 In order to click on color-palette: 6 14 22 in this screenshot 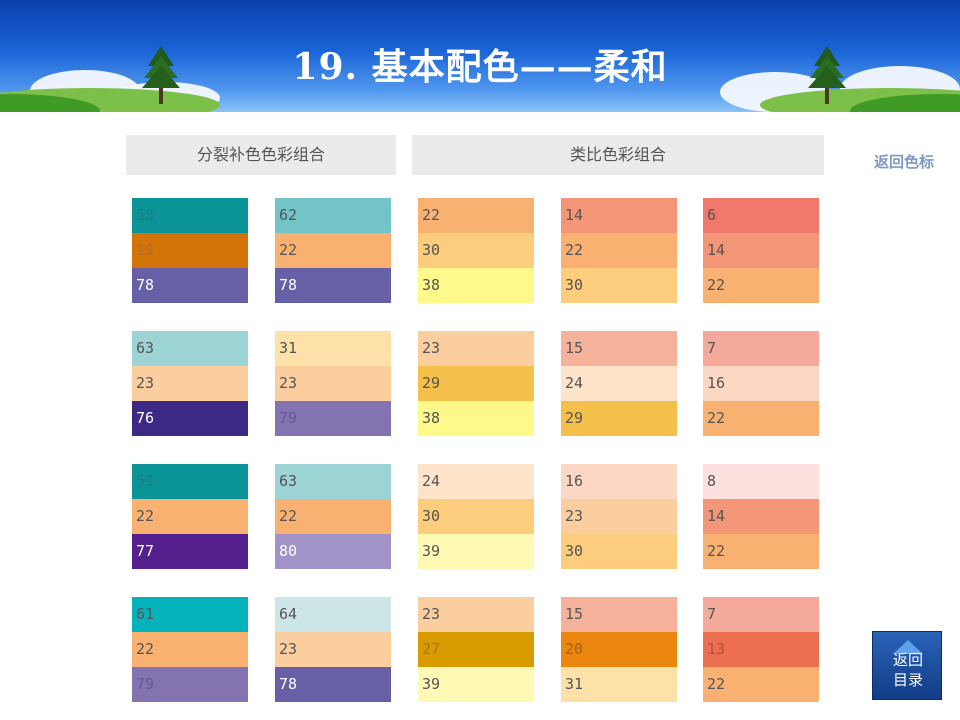, I will do `click(761, 250)`.